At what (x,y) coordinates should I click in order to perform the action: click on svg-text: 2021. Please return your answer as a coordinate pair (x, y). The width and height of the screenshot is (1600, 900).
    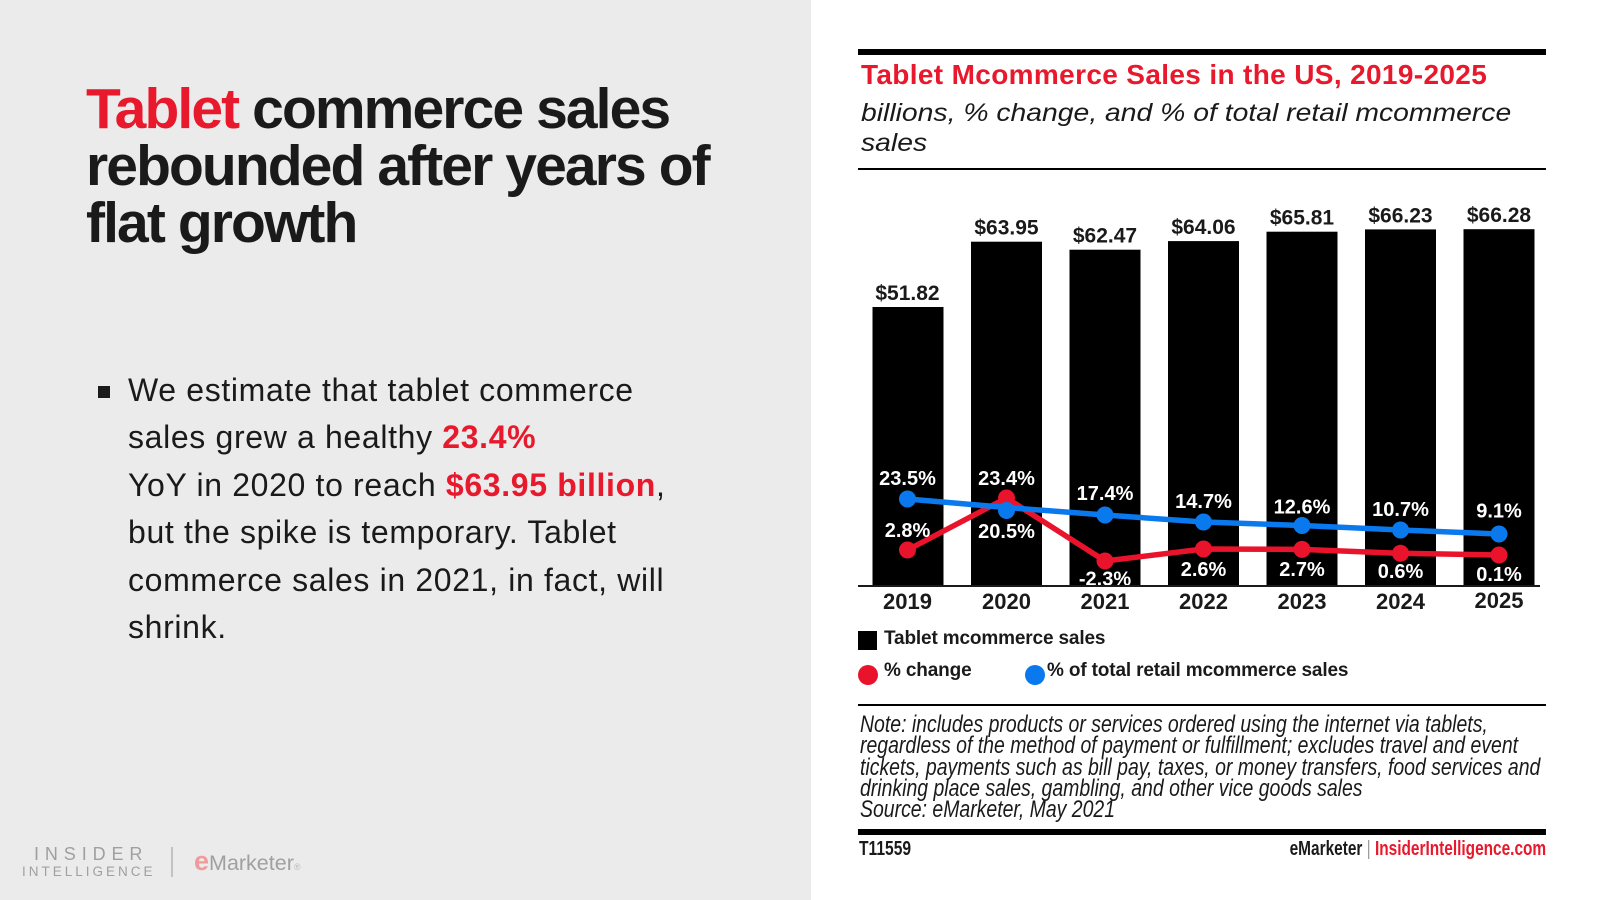
    Looking at the image, I should click on (1105, 601).